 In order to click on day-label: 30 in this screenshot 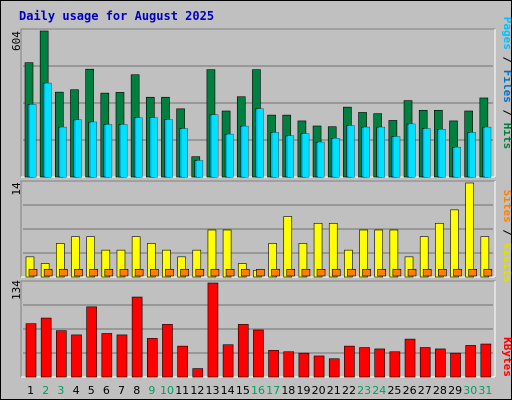, I will do `click(470, 390)`.